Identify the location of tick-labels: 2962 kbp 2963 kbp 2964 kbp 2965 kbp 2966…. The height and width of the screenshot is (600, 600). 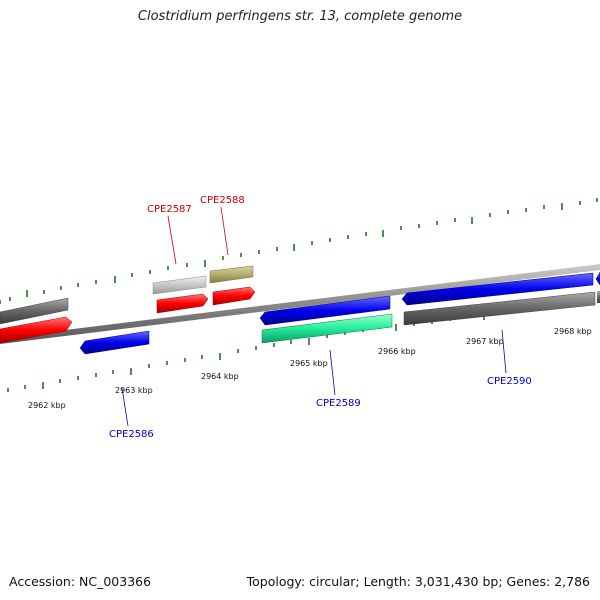
(310, 368).